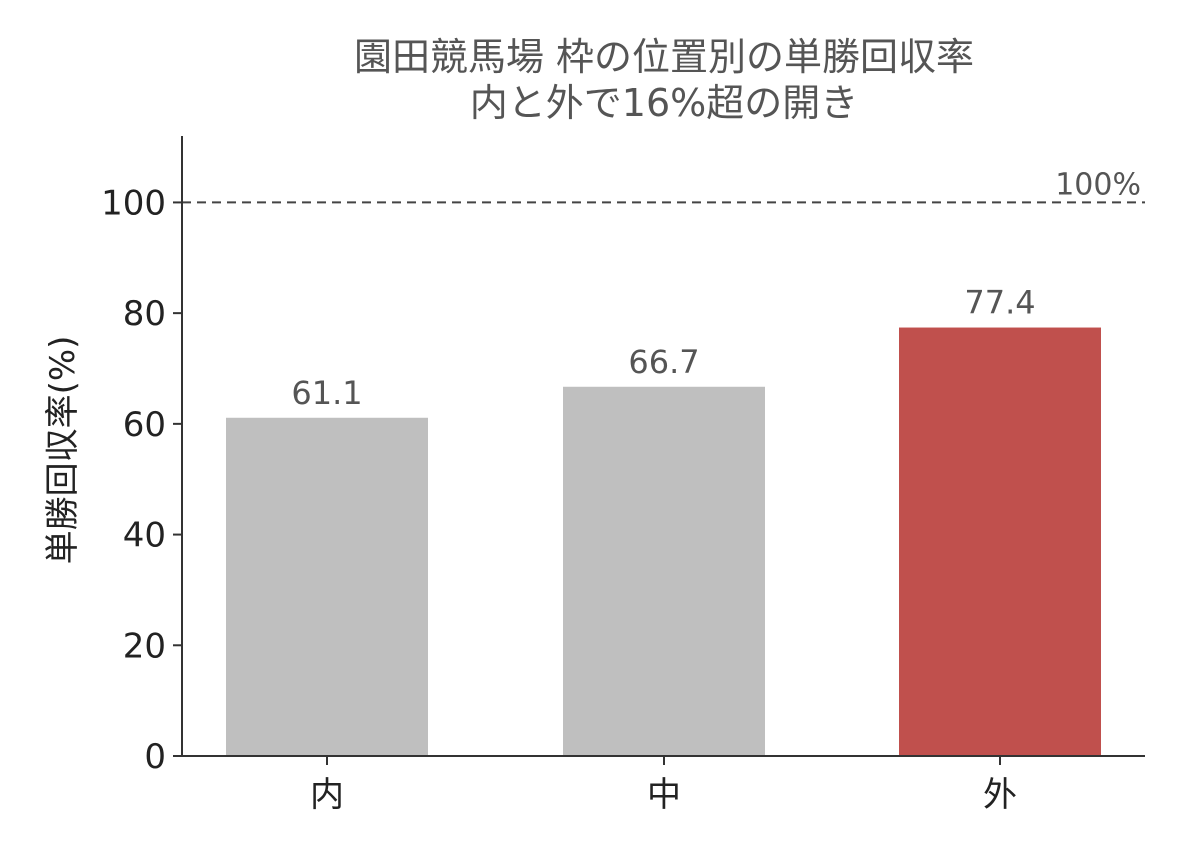  I want to click on chart-title: 園田競馬場 枠の位置別の単勝回収率 内と外で16%超の開き, so click(664, 80).